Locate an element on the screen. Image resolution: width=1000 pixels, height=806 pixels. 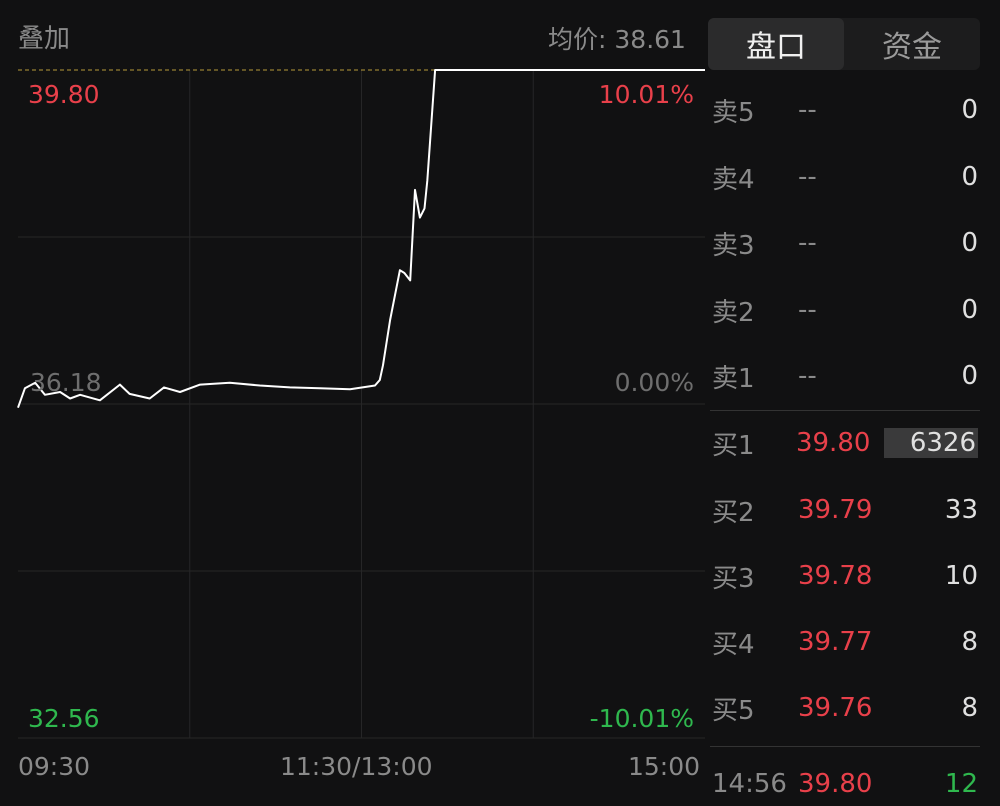
bid-volume: 10 is located at coordinates (961, 576).